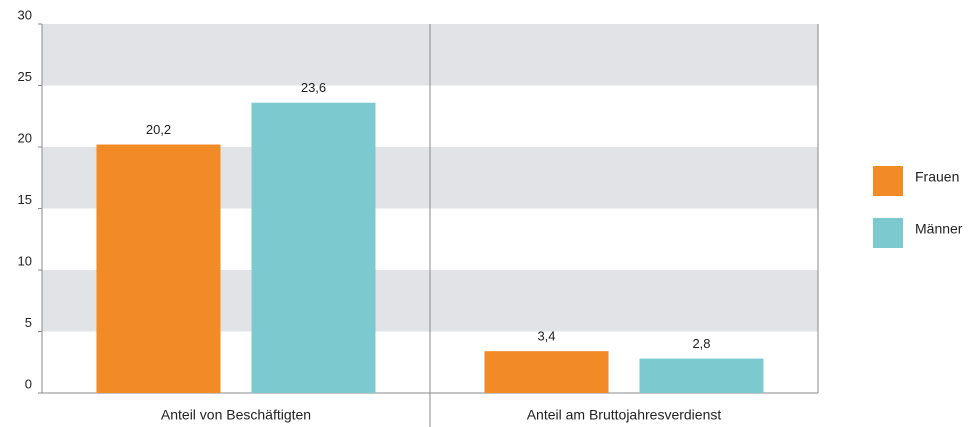 The height and width of the screenshot is (427, 975). What do you see at coordinates (546, 336) in the screenshot?
I see `value-label: 3,4` at bounding box center [546, 336].